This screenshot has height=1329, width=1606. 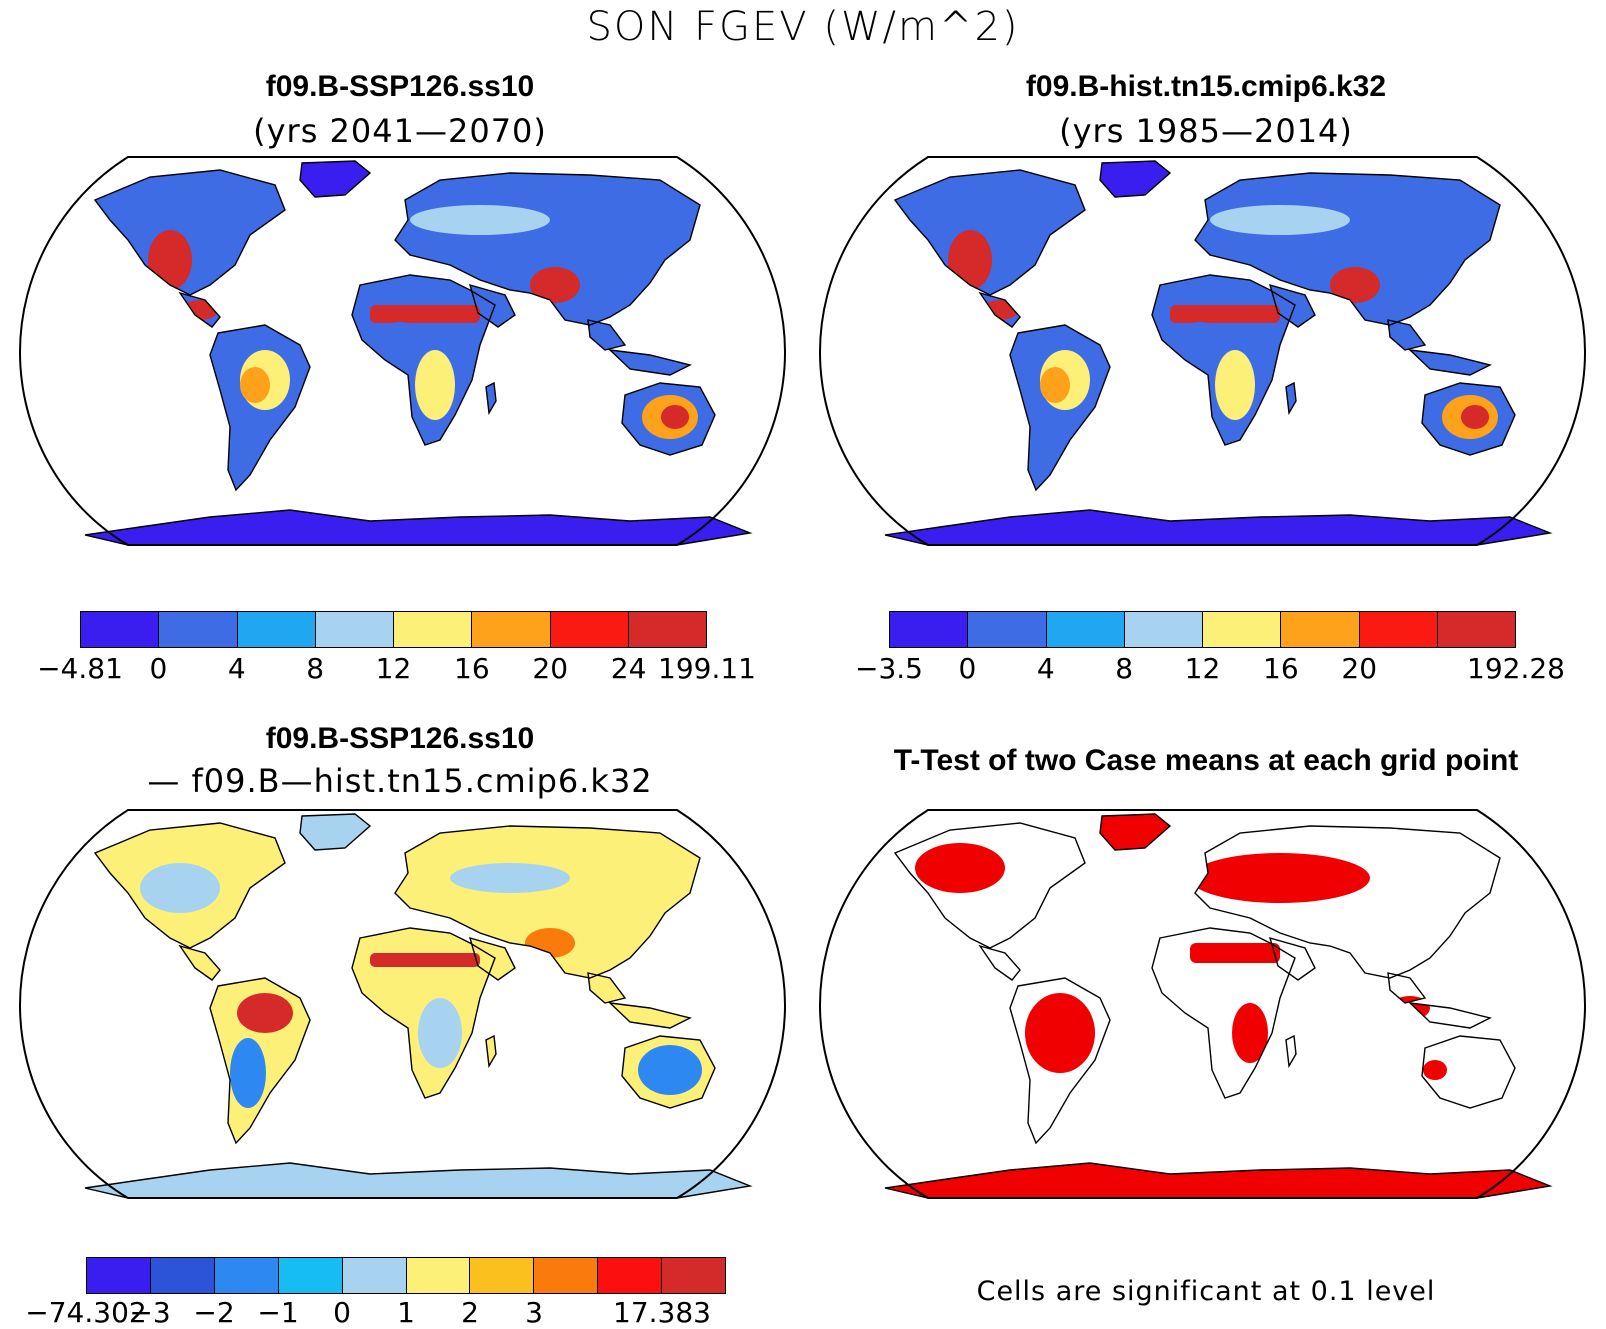 I want to click on colorbar-top-left, so click(x=393, y=629).